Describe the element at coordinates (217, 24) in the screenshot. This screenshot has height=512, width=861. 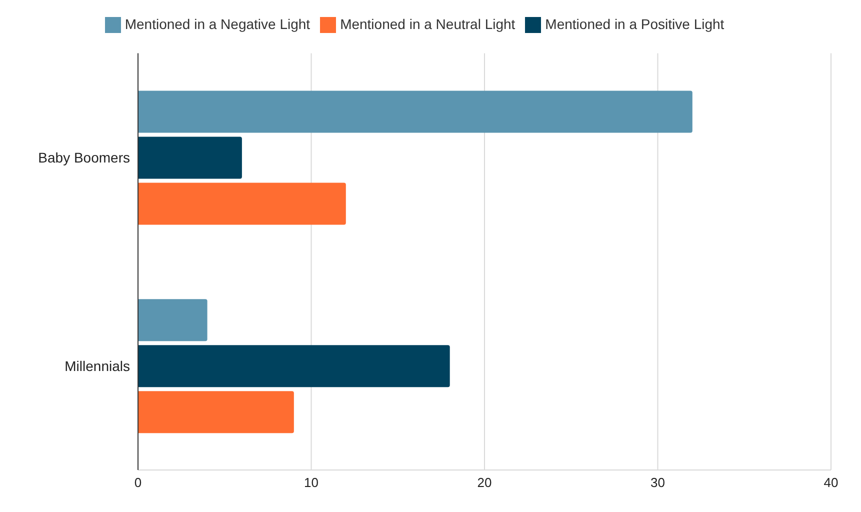
I see `legend-label: Mentioned in a Negative Light` at that location.